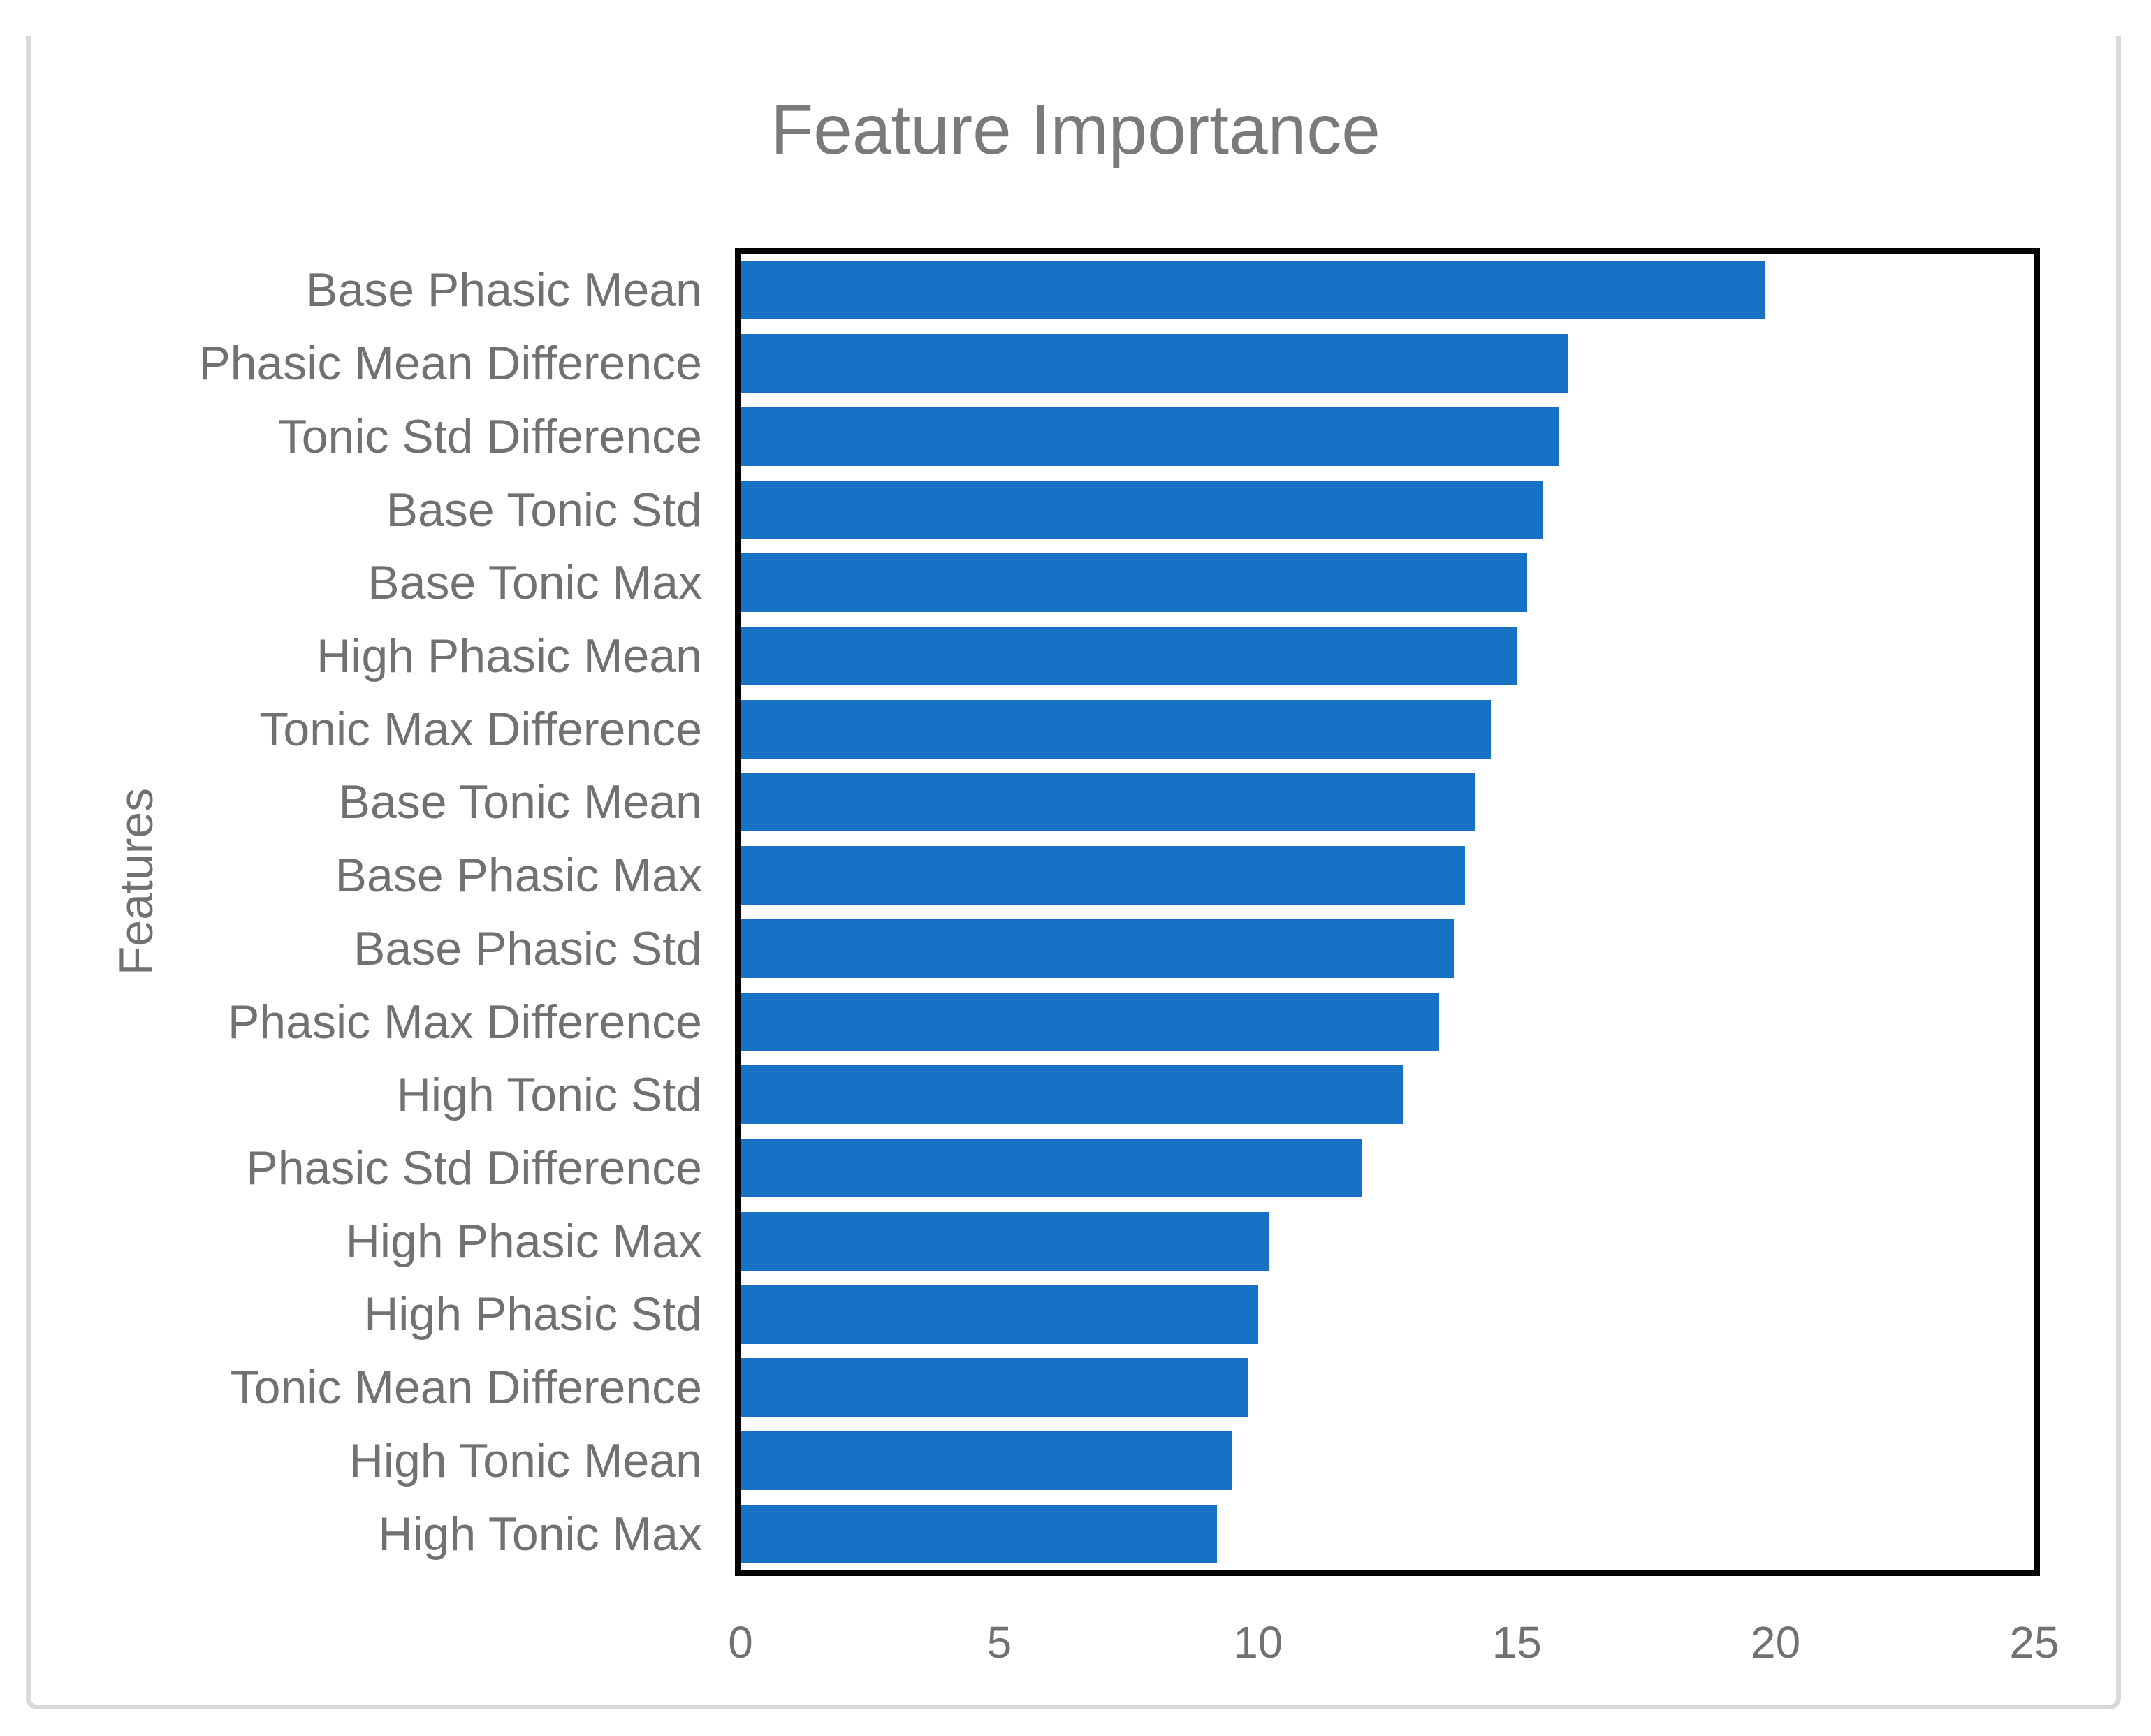  Describe the element at coordinates (1075, 130) in the screenshot. I see `chart-title: Feature Importance` at that location.